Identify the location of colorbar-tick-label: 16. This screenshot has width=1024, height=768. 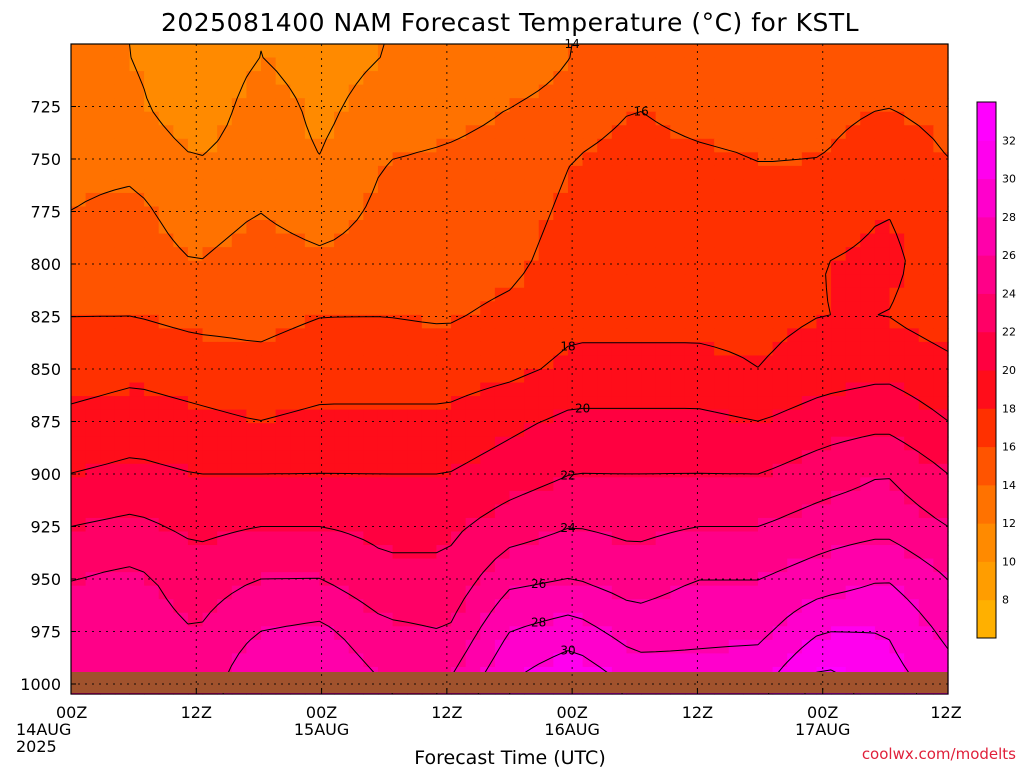
(1009, 447).